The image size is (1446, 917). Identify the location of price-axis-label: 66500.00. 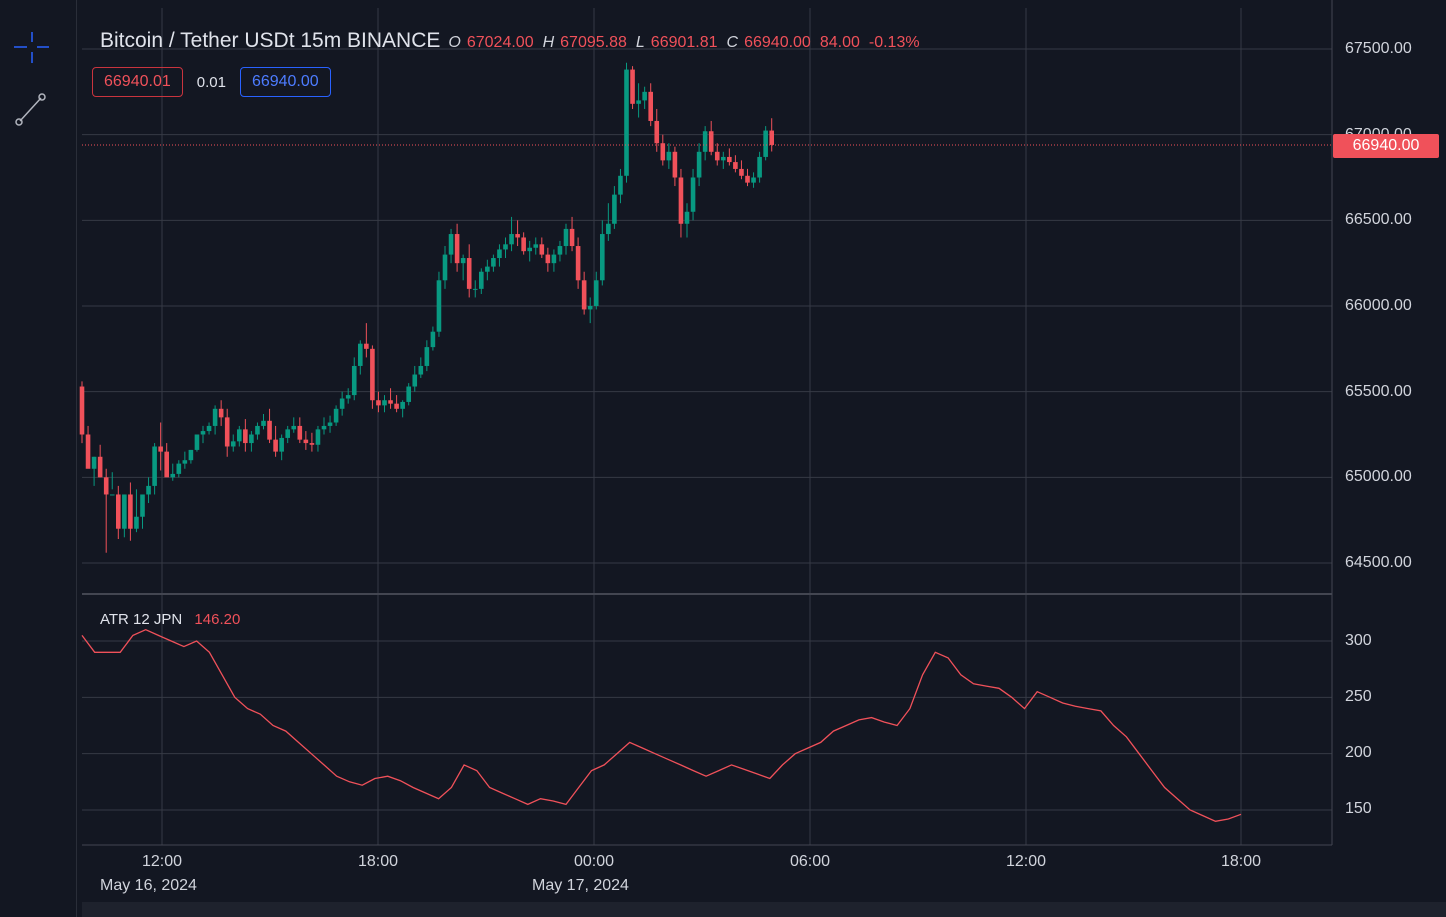
(1378, 219).